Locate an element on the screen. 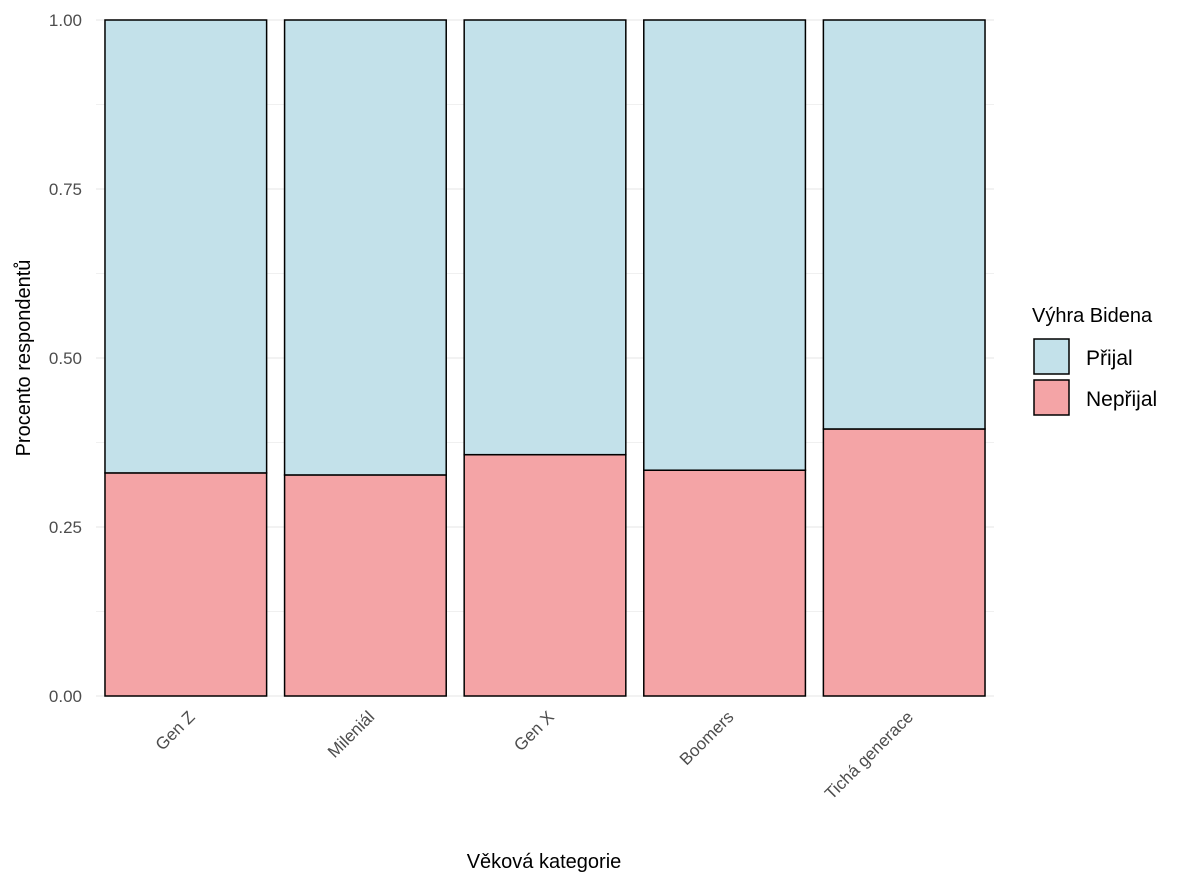  y-tick-label: 0.00 is located at coordinates (65, 696).